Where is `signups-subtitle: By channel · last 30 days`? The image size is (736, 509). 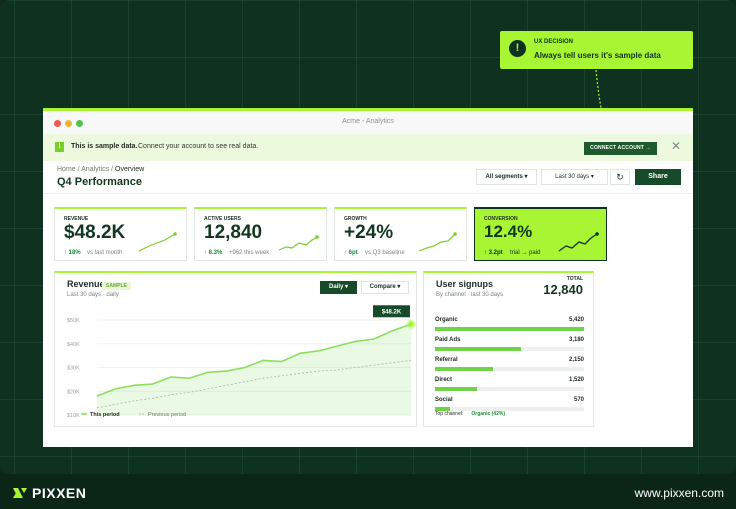 signups-subtitle: By channel · last 30 days is located at coordinates (470, 295).